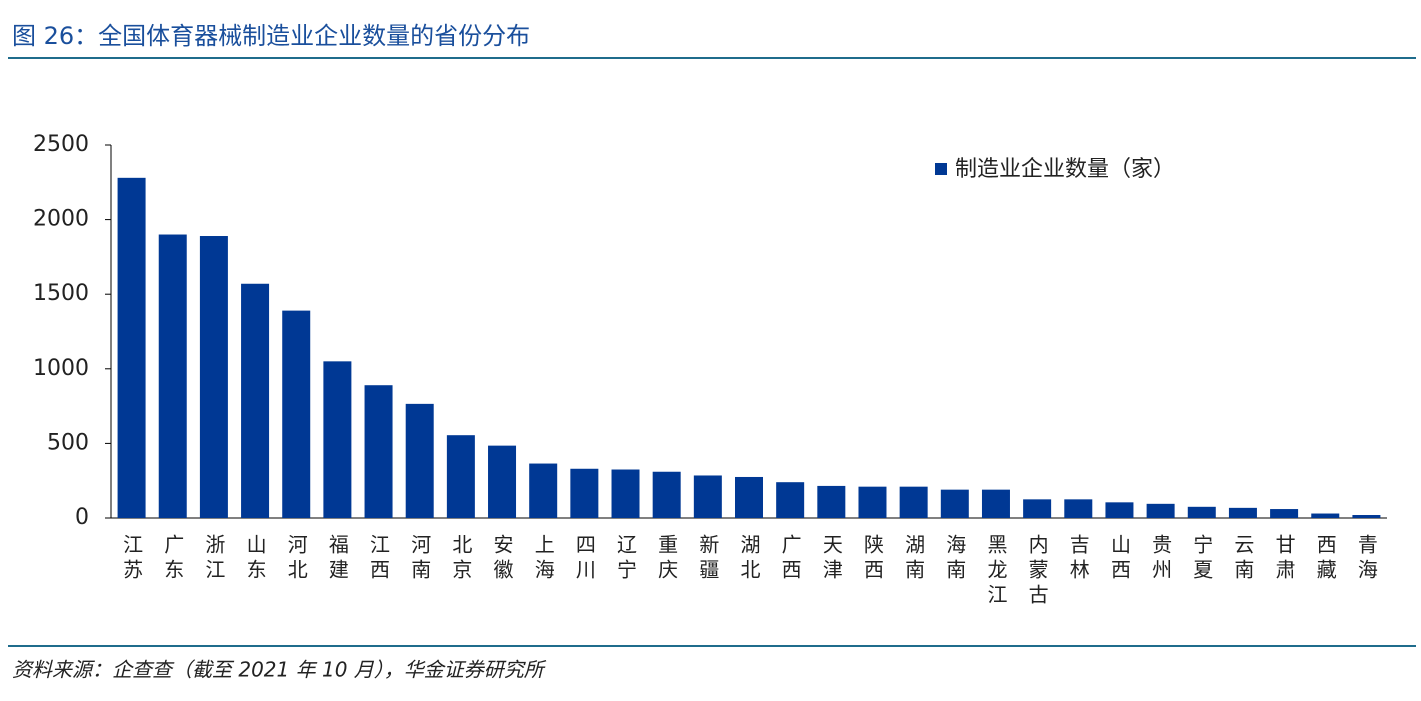 The width and height of the screenshot is (1421, 701). Describe the element at coordinates (61, 368) in the screenshot. I see `y-tick-label: 1000` at that location.